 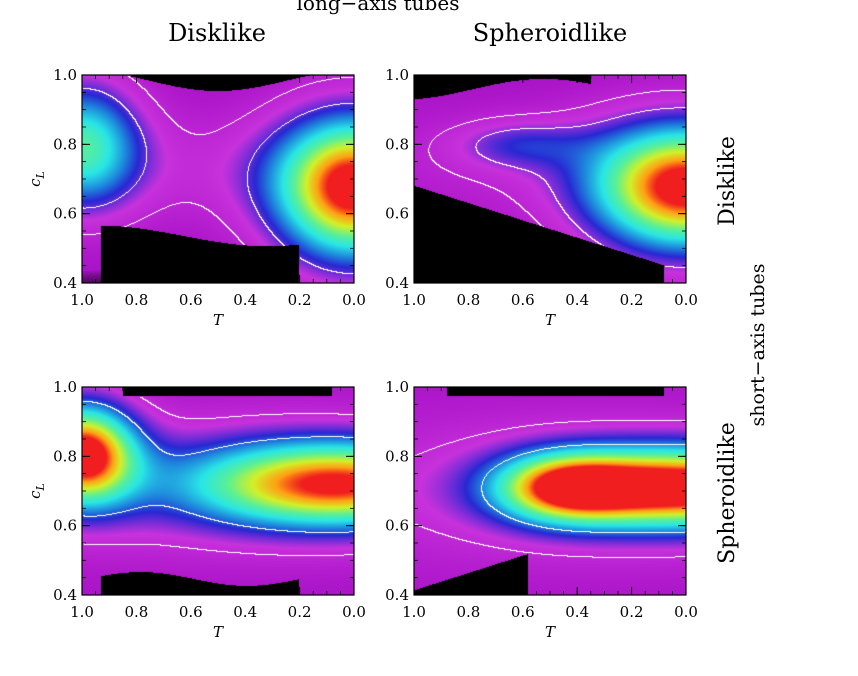 What do you see at coordinates (727, 181) in the screenshot?
I see `row-title-disklike: Disklike` at bounding box center [727, 181].